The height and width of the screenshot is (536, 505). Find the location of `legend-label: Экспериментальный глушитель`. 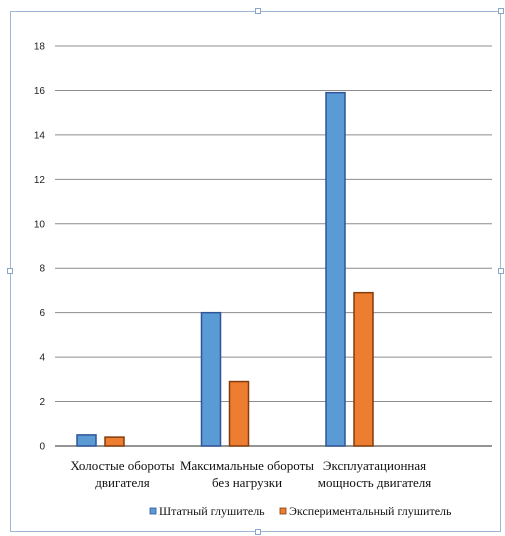

legend-label: Экспериментальный глушитель is located at coordinates (370, 511).